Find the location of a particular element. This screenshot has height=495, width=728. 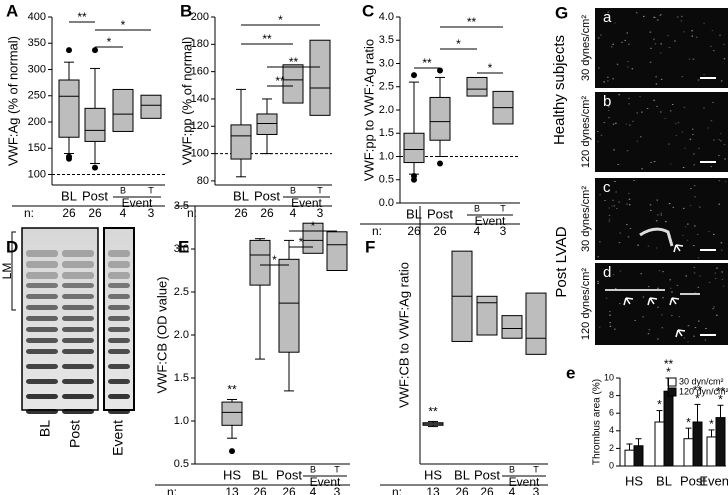

y-tick-label: 4 is located at coordinates (611, 430).